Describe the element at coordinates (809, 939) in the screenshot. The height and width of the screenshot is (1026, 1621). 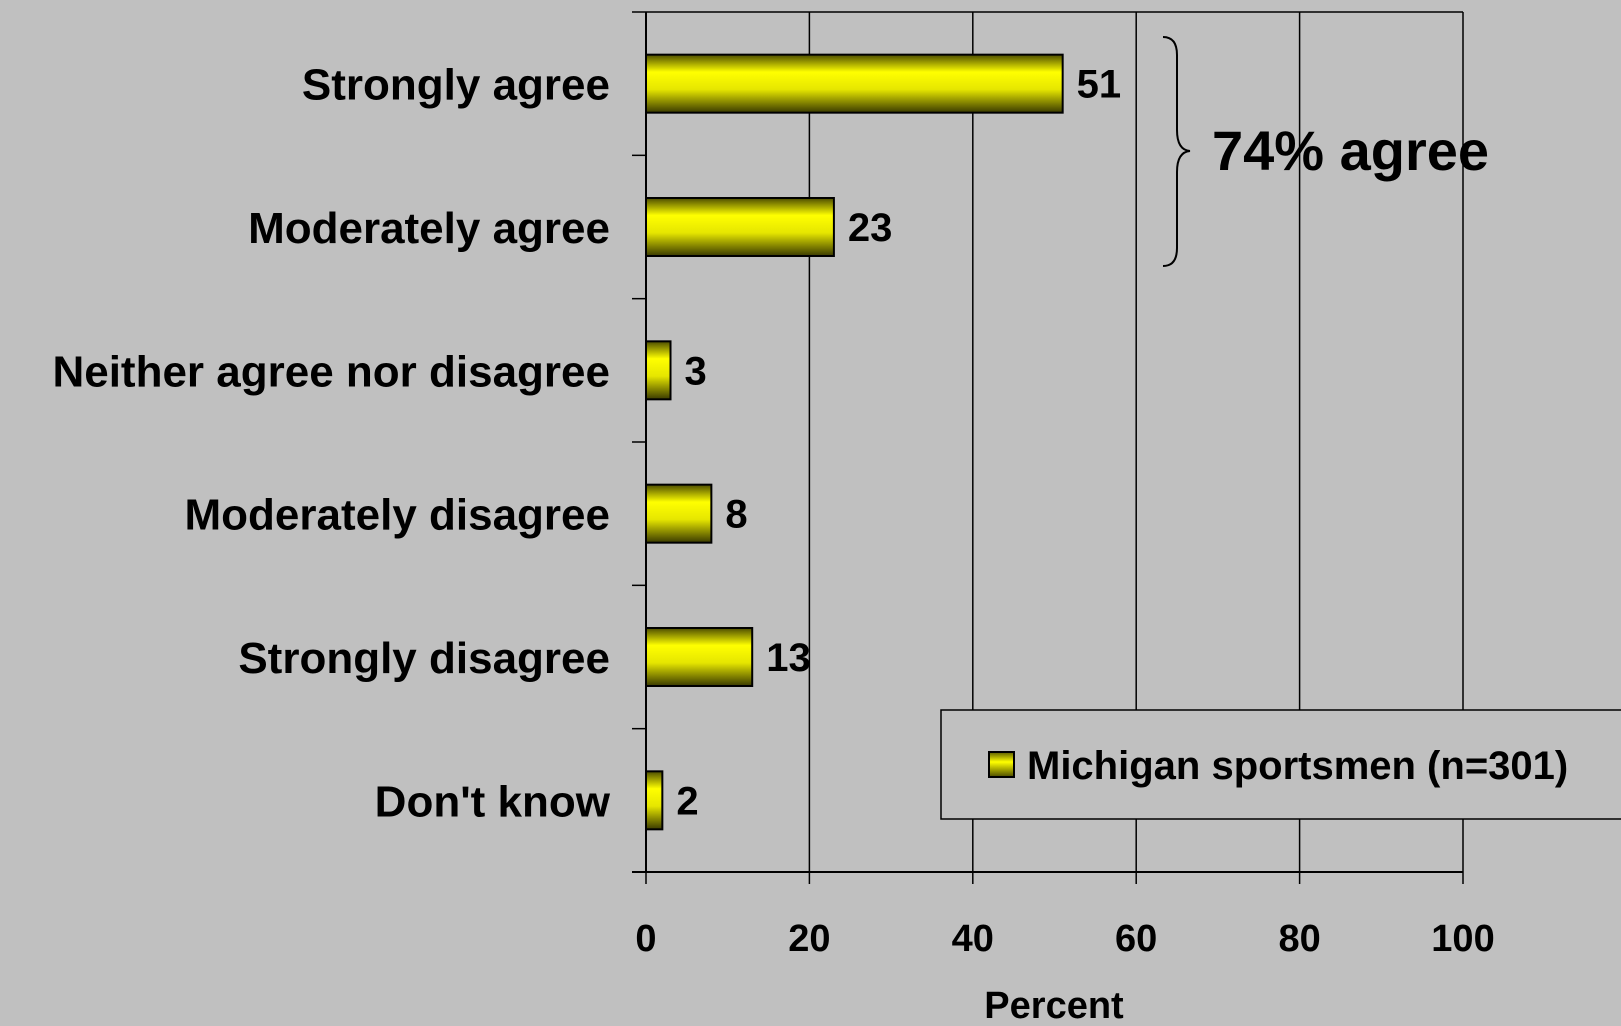
I see `x-tick-label-20: 20` at that location.